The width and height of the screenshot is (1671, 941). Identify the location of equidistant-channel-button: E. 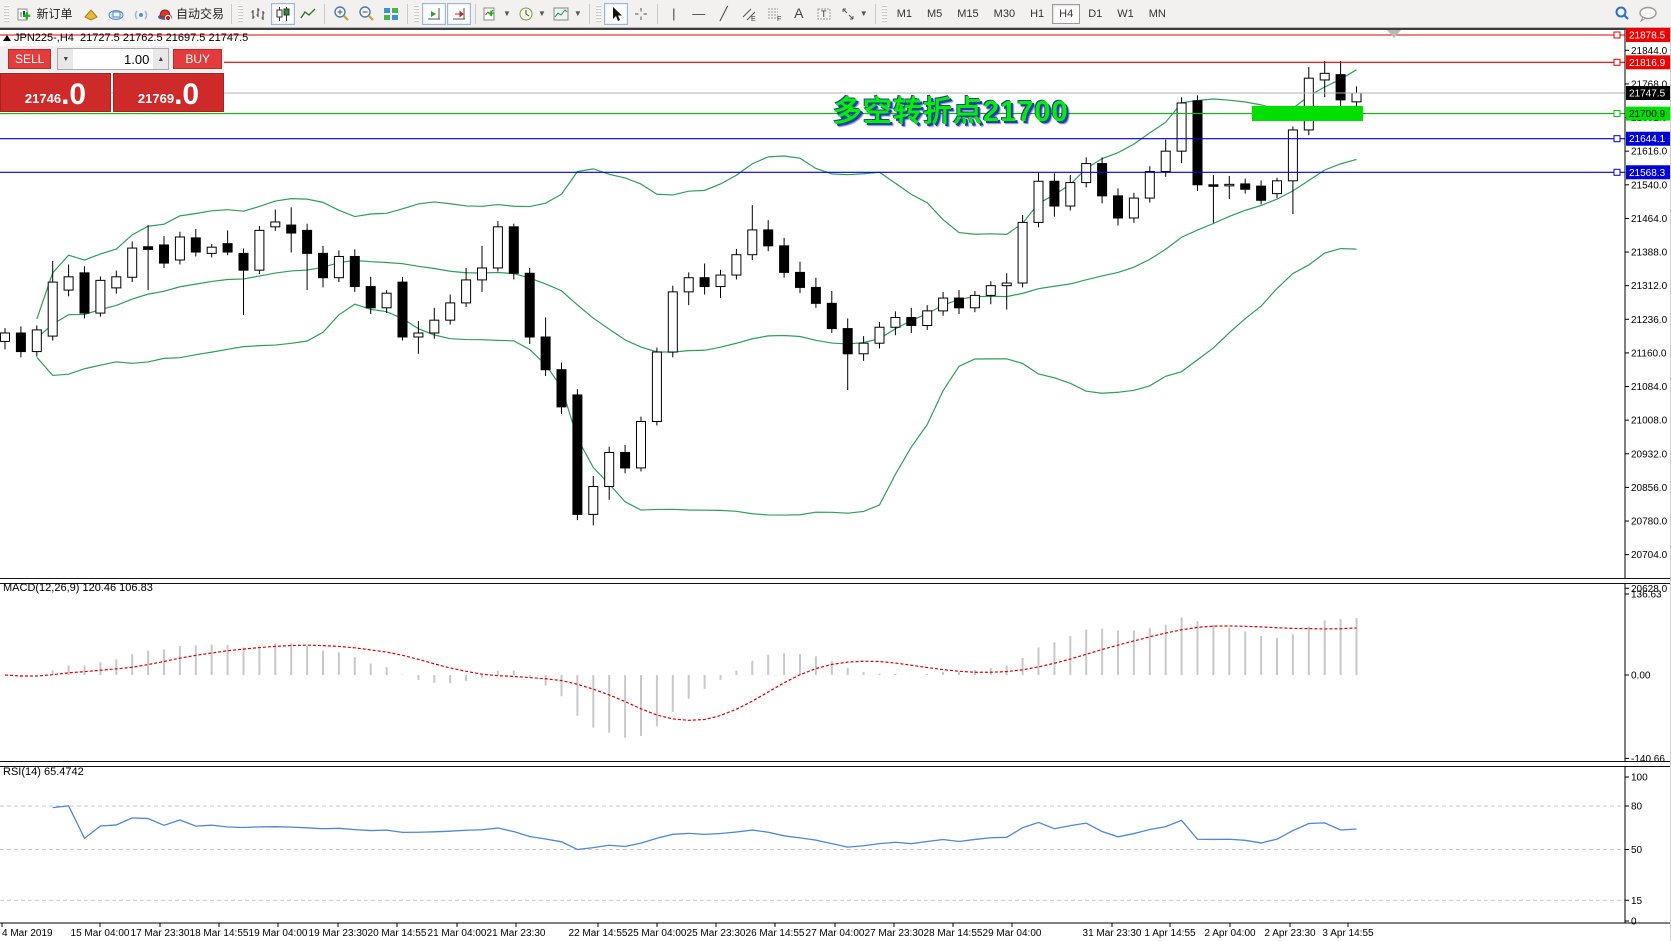
(749, 14).